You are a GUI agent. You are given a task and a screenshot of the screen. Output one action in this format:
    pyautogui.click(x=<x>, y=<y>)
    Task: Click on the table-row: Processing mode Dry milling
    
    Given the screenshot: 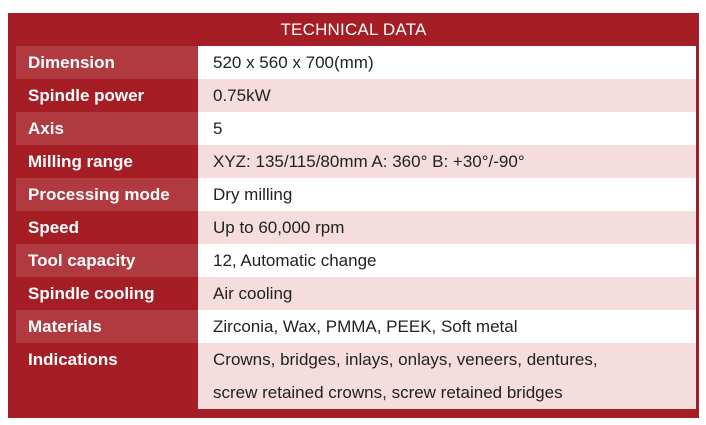 What is the action you would take?
    pyautogui.click(x=356, y=194)
    